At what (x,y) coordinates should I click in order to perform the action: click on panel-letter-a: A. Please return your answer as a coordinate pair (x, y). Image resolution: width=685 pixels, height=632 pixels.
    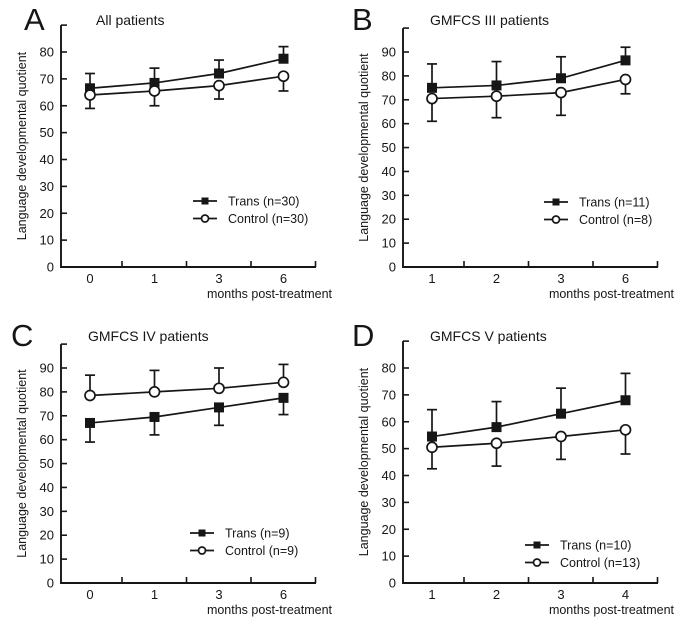
    Looking at the image, I should click on (34, 19).